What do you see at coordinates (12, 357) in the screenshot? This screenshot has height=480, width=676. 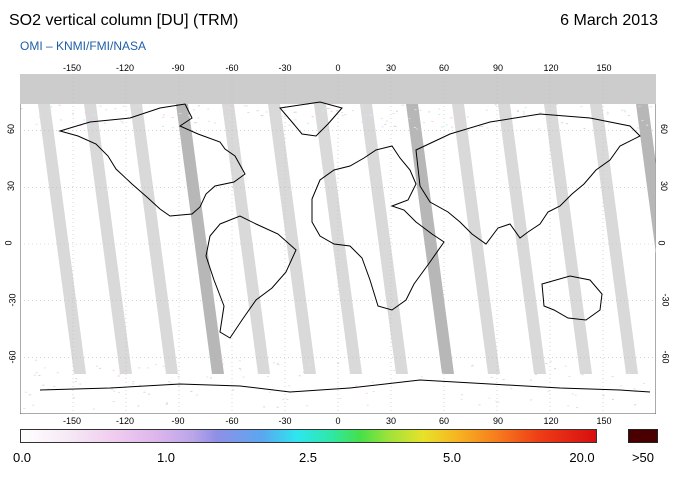 I see `lat-tick-left: -60` at bounding box center [12, 357].